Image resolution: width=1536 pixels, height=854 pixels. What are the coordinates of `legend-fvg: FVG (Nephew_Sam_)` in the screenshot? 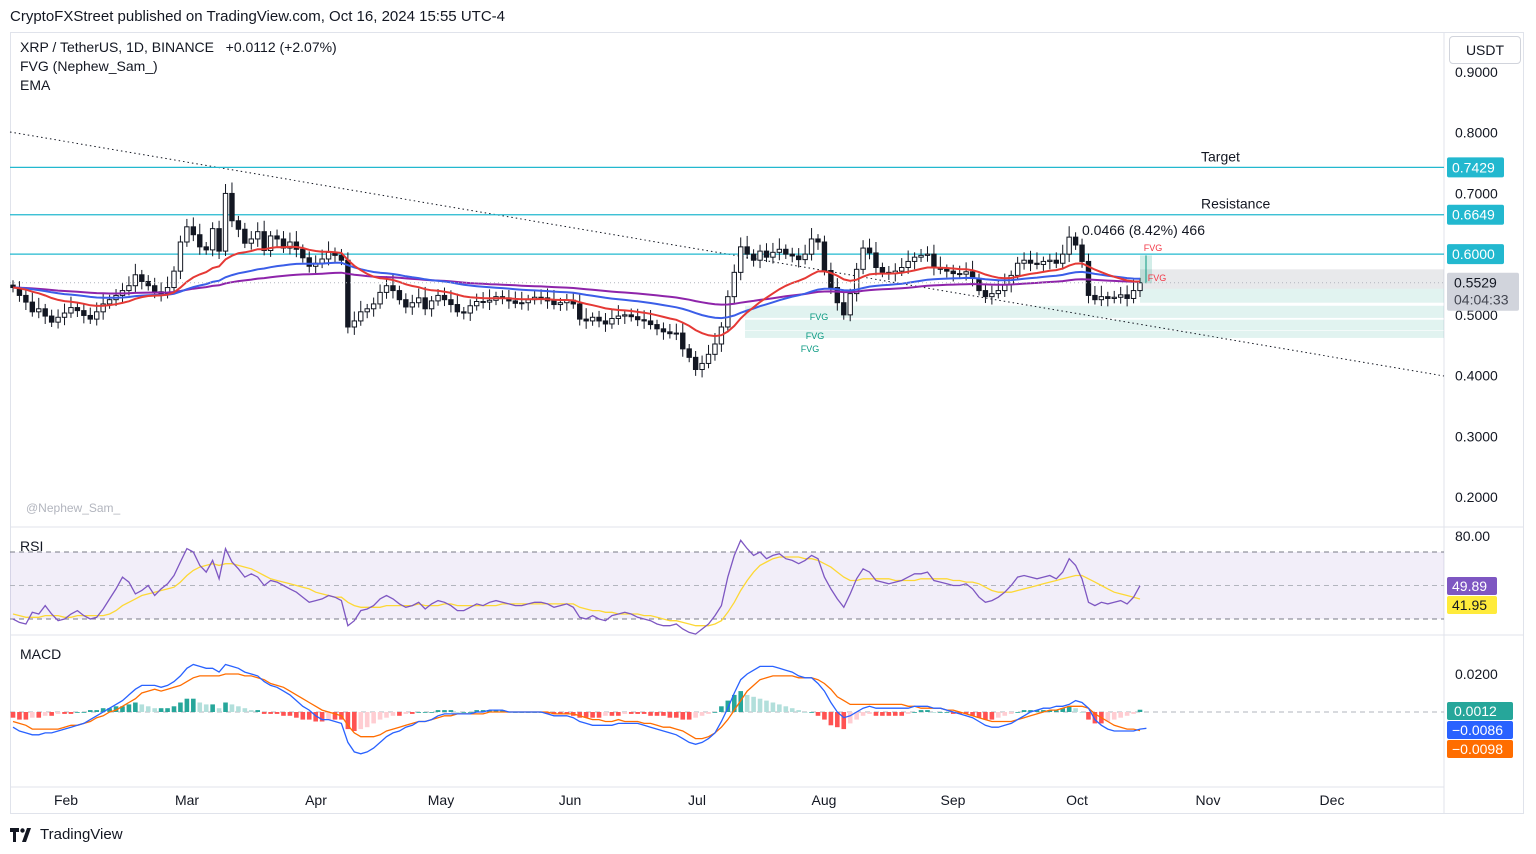 It's located at (89, 66).